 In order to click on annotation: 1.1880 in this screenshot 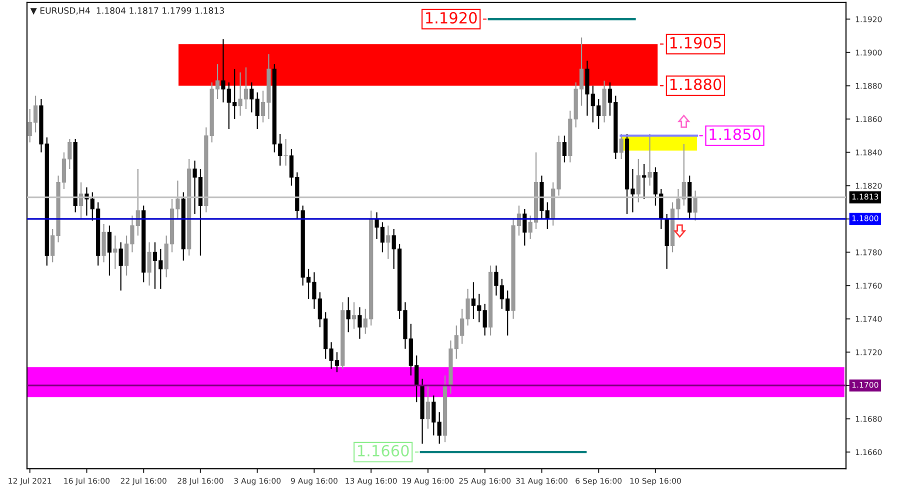, I will do `click(696, 84)`.